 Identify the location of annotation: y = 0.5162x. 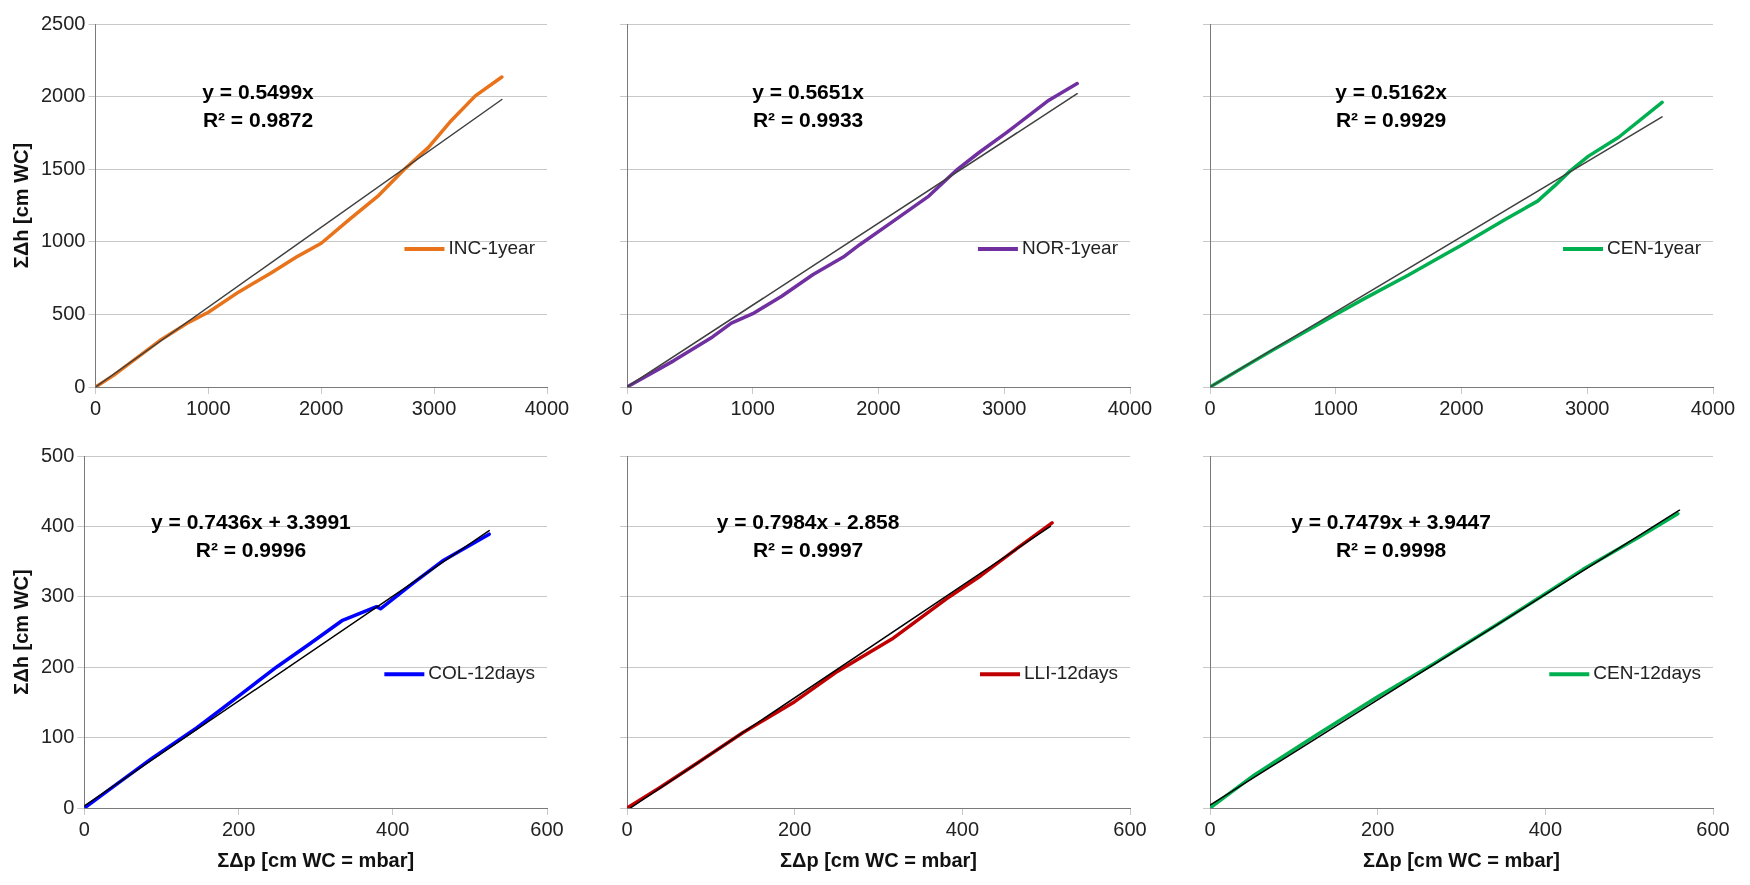
(1391, 91).